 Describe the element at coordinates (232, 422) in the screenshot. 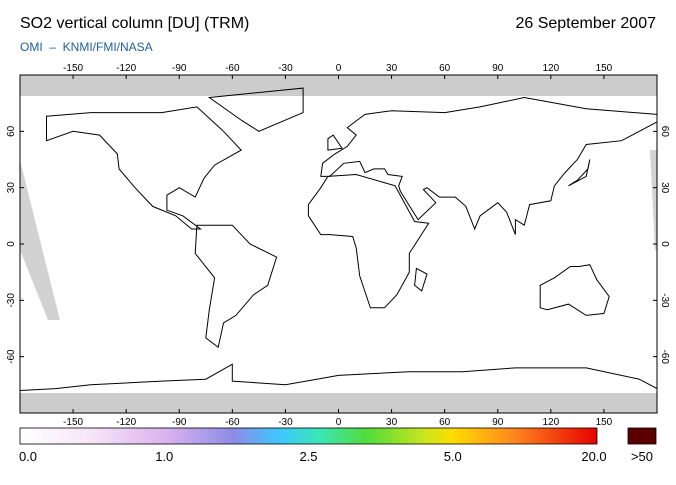

I see `lon-tick-label-bottom: -60` at that location.